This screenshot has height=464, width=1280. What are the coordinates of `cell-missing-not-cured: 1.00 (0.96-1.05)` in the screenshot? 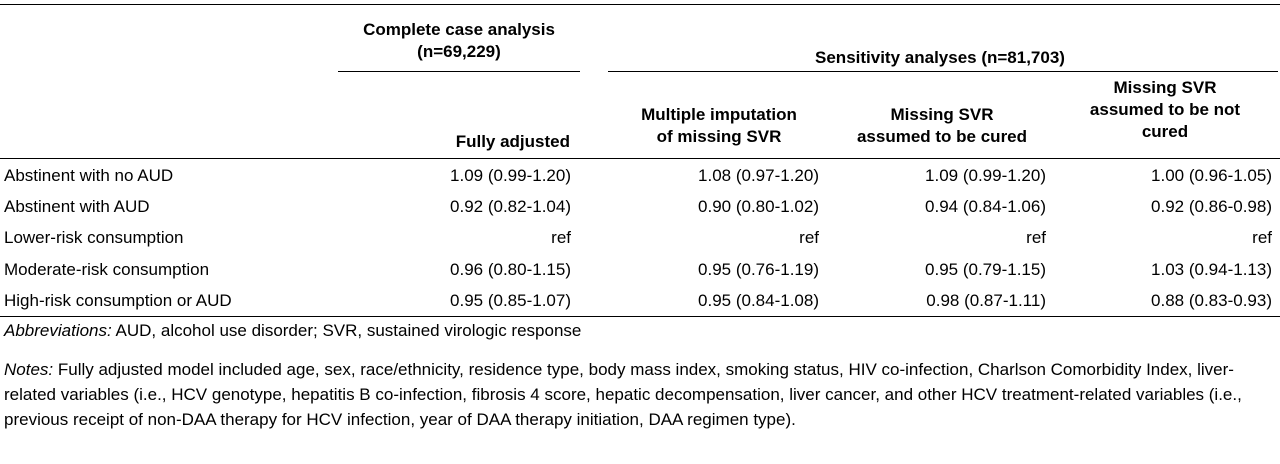 It's located at (1211, 175).